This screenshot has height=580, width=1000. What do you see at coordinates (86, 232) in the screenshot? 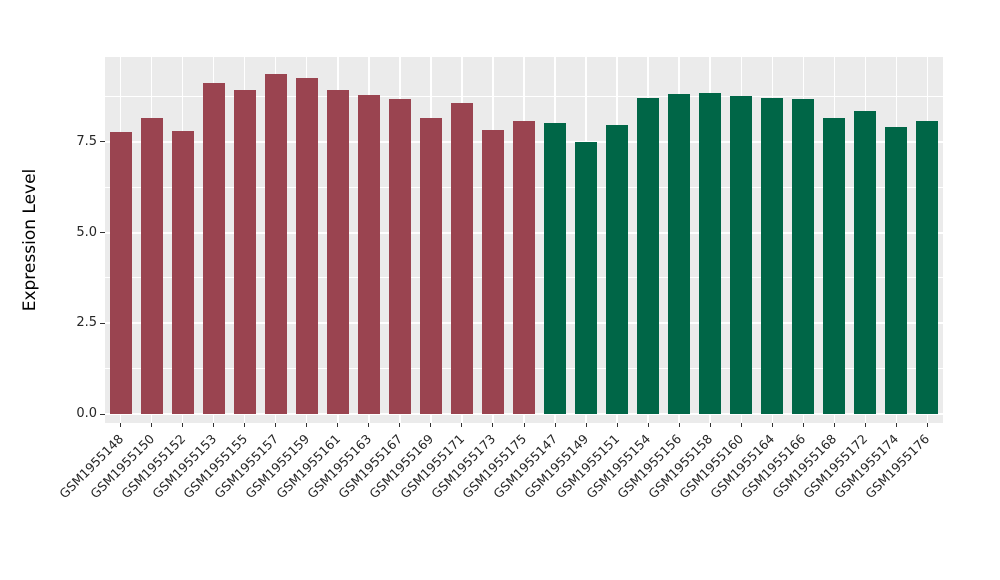
I see `y-tick-label: 5.0` at bounding box center [86, 232].